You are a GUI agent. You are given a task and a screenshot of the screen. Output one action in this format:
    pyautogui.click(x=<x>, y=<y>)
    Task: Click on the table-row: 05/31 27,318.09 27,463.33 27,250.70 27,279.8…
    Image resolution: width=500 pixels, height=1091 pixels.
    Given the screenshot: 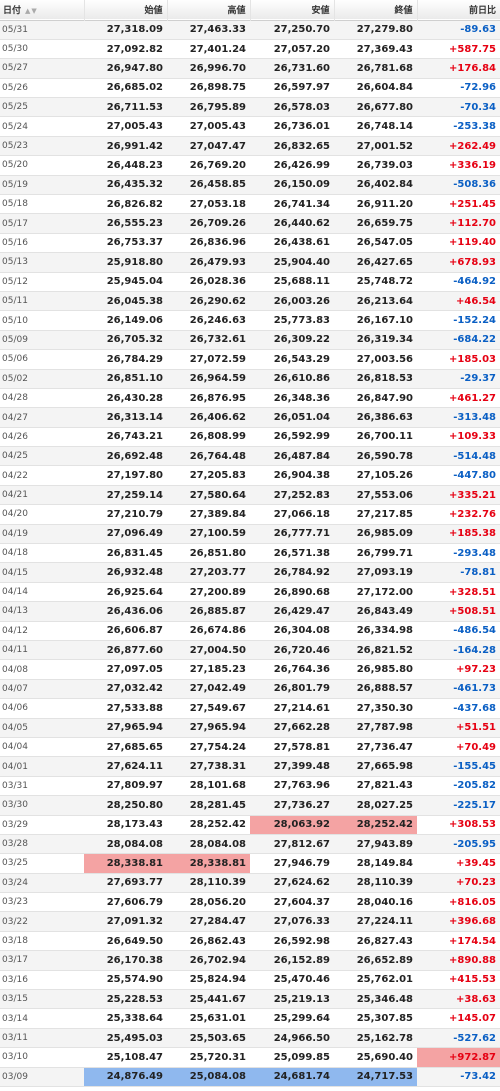 What is the action you would take?
    pyautogui.click(x=250, y=30)
    